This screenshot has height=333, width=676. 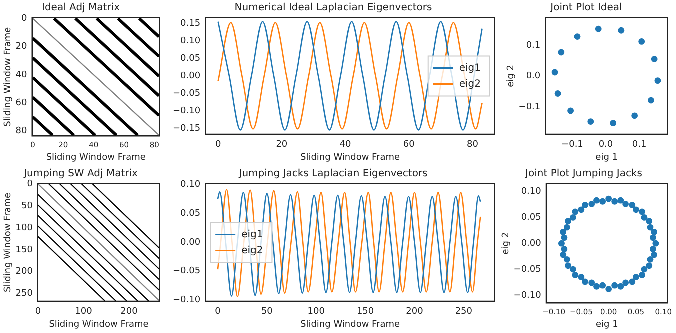 What do you see at coordinates (409, 145) in the screenshot?
I see `x-tick-label: 60` at bounding box center [409, 145].